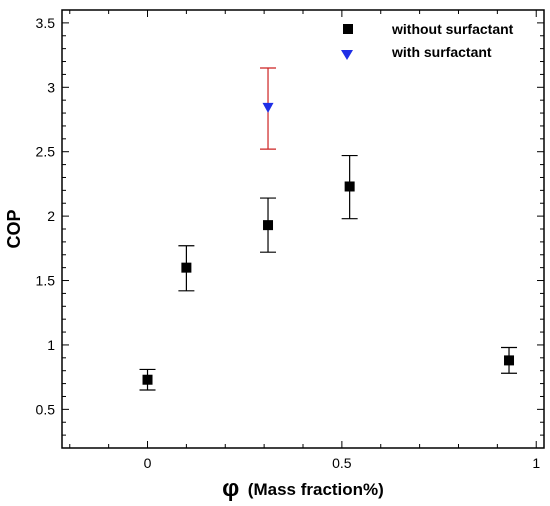 The image size is (550, 506). I want to click on legend-triangle-marker, so click(347, 55).